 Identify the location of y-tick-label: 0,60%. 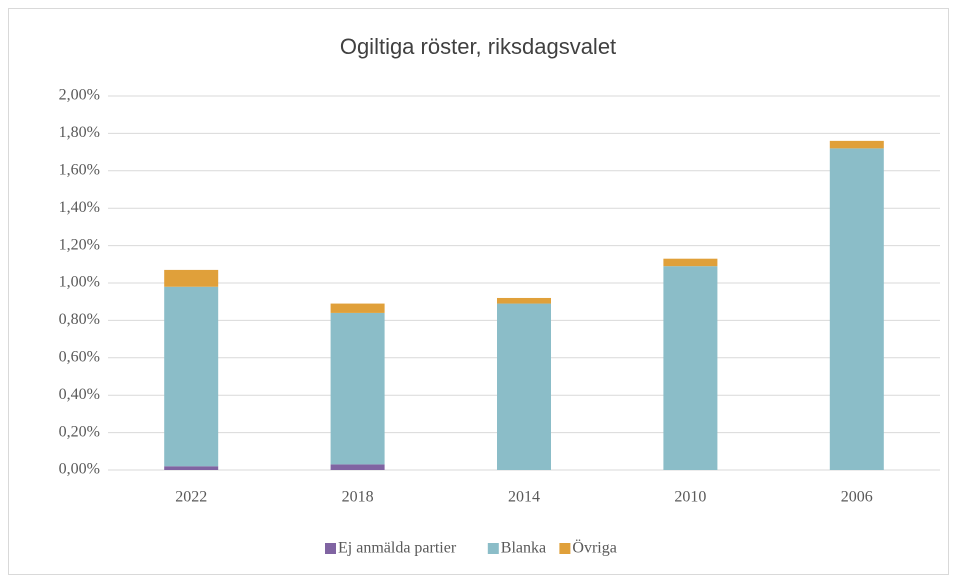
(79, 356).